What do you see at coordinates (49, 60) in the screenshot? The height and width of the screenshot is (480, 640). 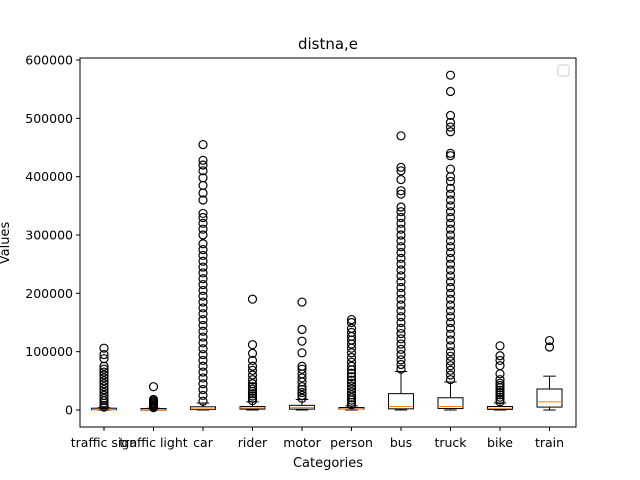 I see `y-tick-label: 600000` at bounding box center [49, 60].